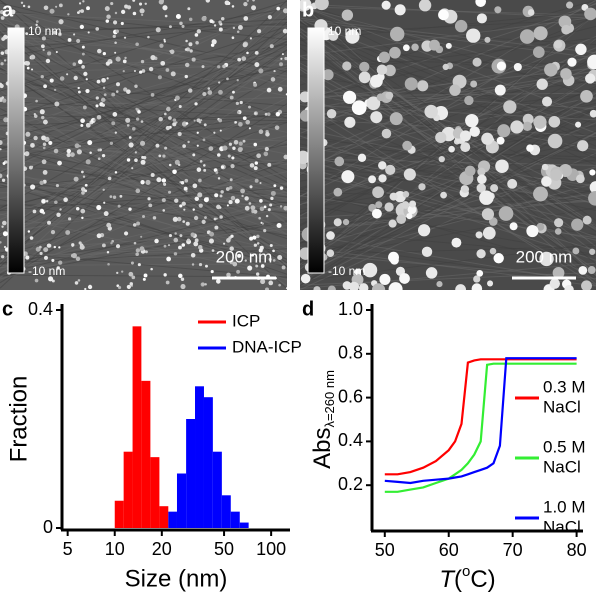 The height and width of the screenshot is (601, 596). I want to click on histogram-bar, so click(208, 462).